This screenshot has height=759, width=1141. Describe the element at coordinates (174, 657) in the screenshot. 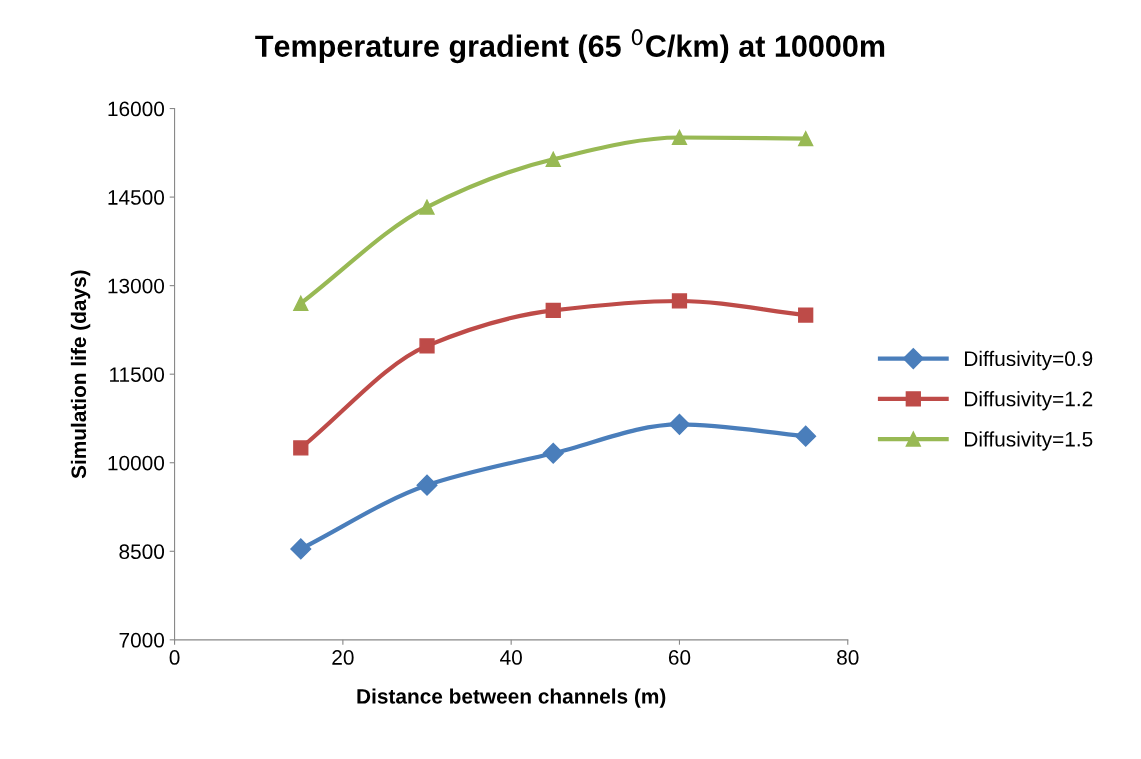

I see `x-tick-label: 0` at that location.